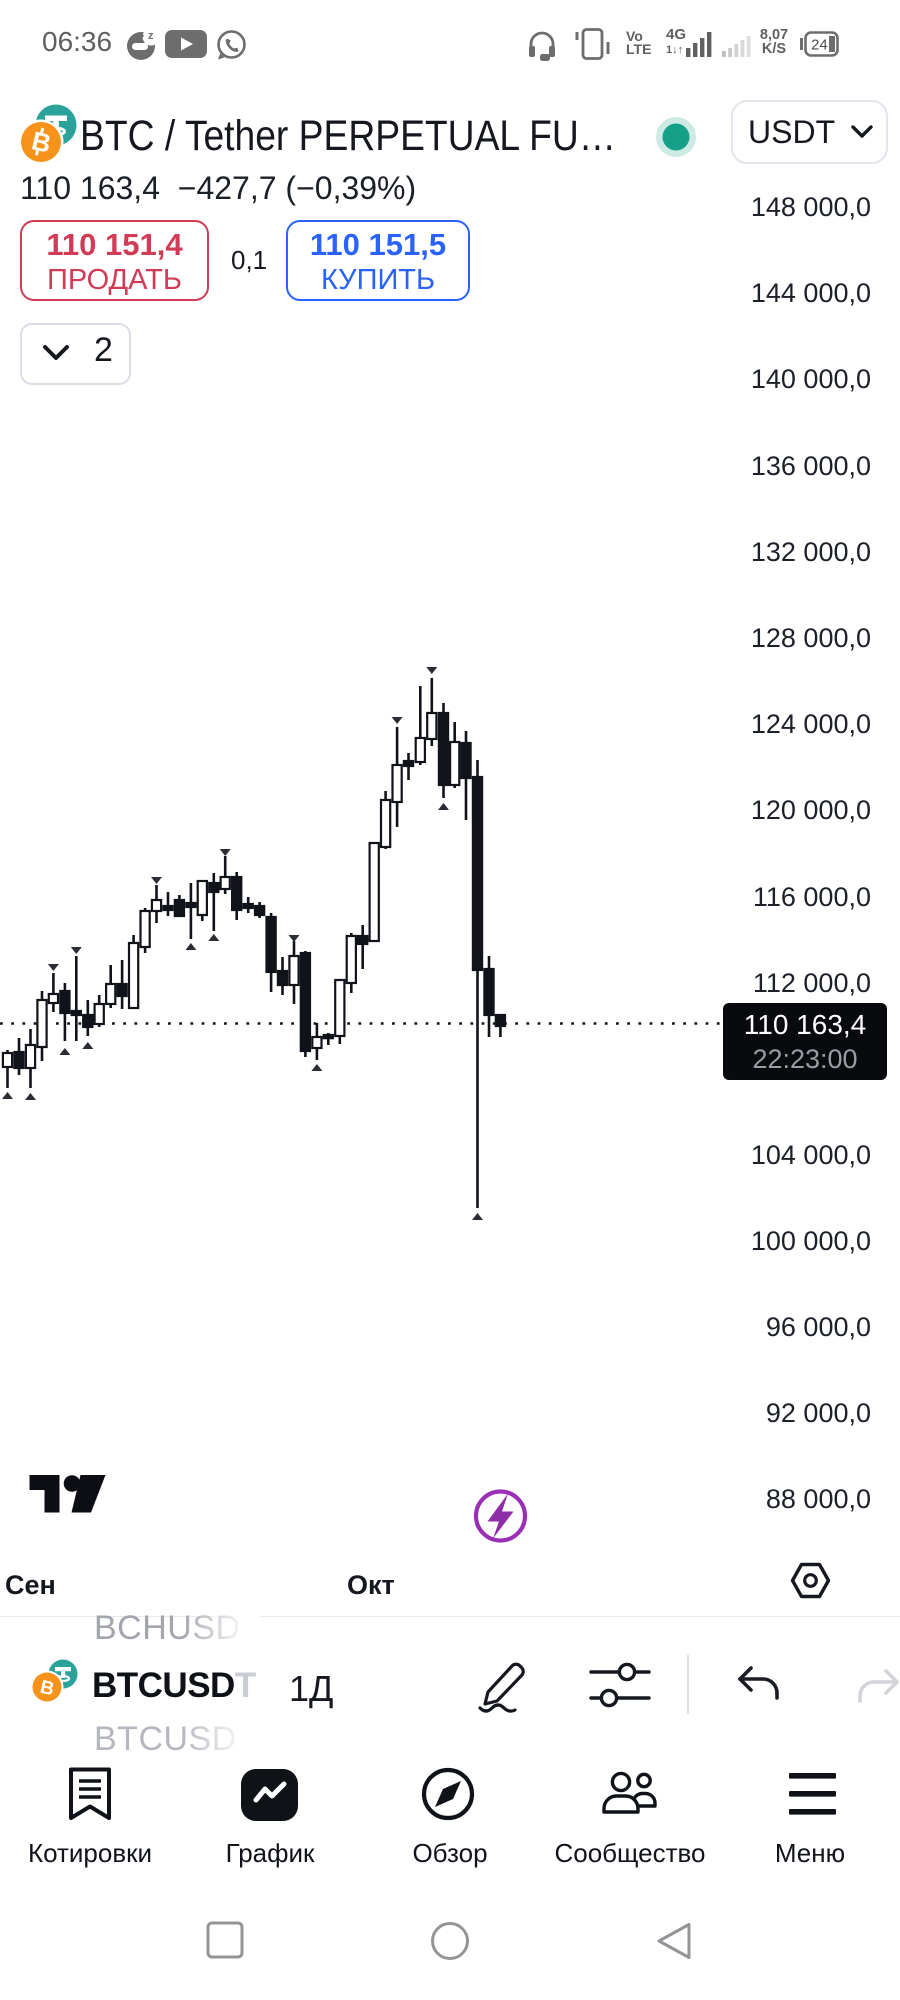 The height and width of the screenshot is (2000, 900). What do you see at coordinates (812, 983) in the screenshot?
I see `svg-text: 112 000,0` at bounding box center [812, 983].